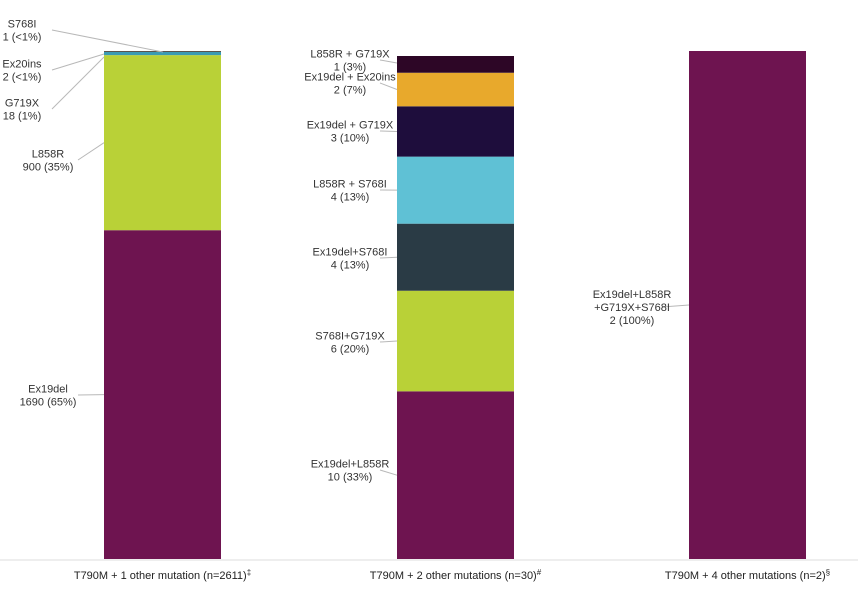 The image size is (858, 594). What do you see at coordinates (388, 61) in the screenshot?
I see `leader-line-2-l858r-g719x` at bounding box center [388, 61].